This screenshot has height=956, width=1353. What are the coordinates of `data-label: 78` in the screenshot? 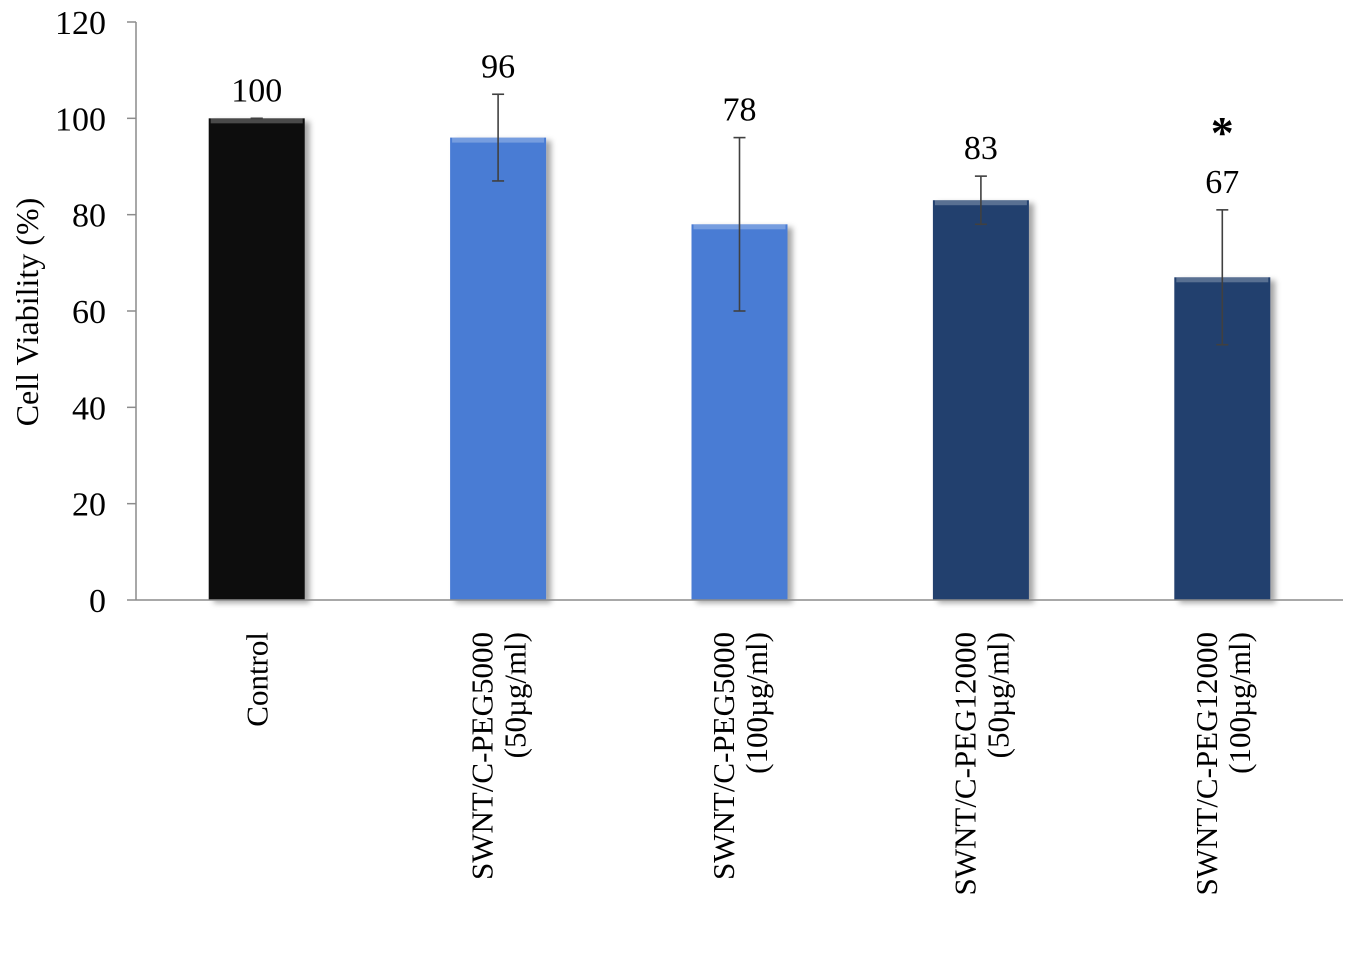 It's located at (740, 110).